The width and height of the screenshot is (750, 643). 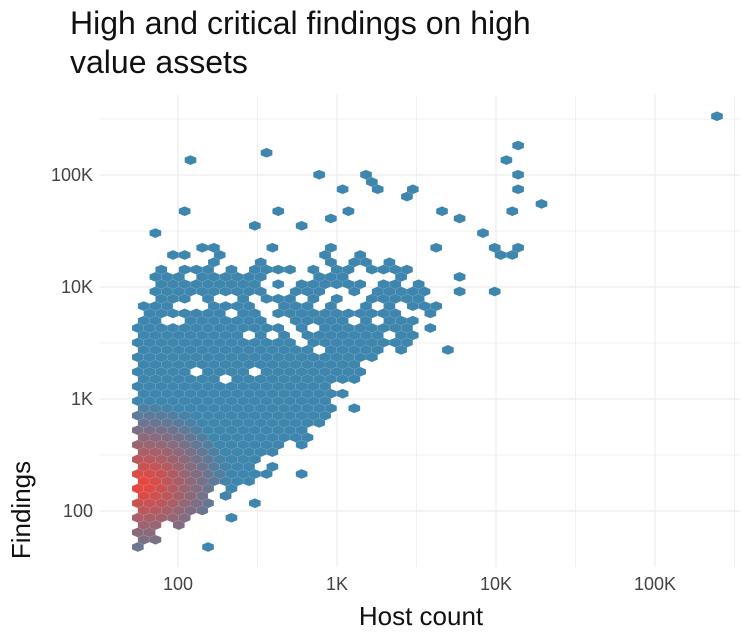 What do you see at coordinates (78, 511) in the screenshot?
I see `y-tick-label: 100` at bounding box center [78, 511].